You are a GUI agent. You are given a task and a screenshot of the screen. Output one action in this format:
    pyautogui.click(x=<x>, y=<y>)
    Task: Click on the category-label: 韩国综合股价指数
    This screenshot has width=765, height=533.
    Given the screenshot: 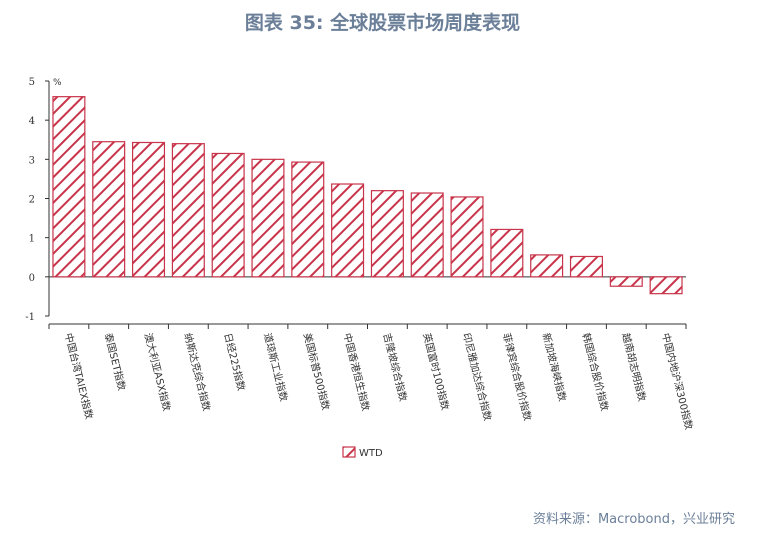 What is the action you would take?
    pyautogui.click(x=596, y=372)
    